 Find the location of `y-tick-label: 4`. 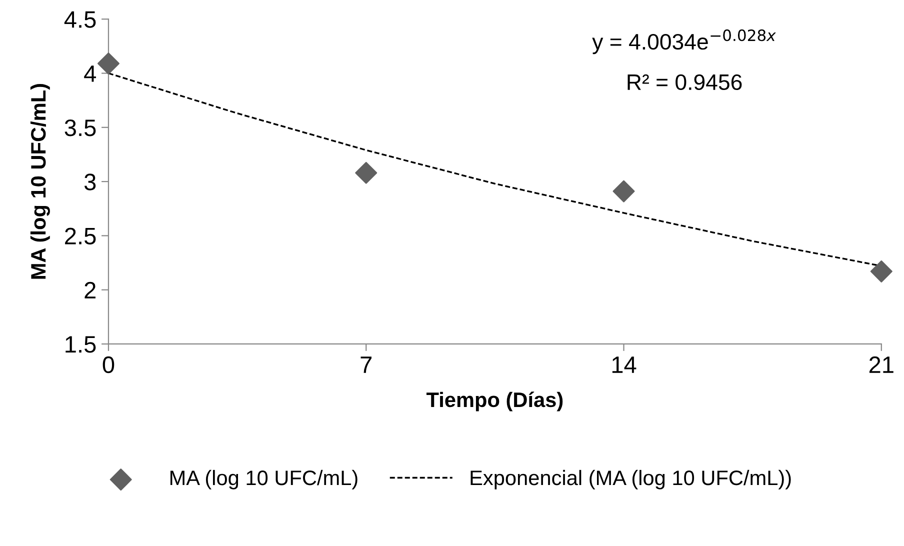

y-tick-label: 4 is located at coordinates (90, 74).